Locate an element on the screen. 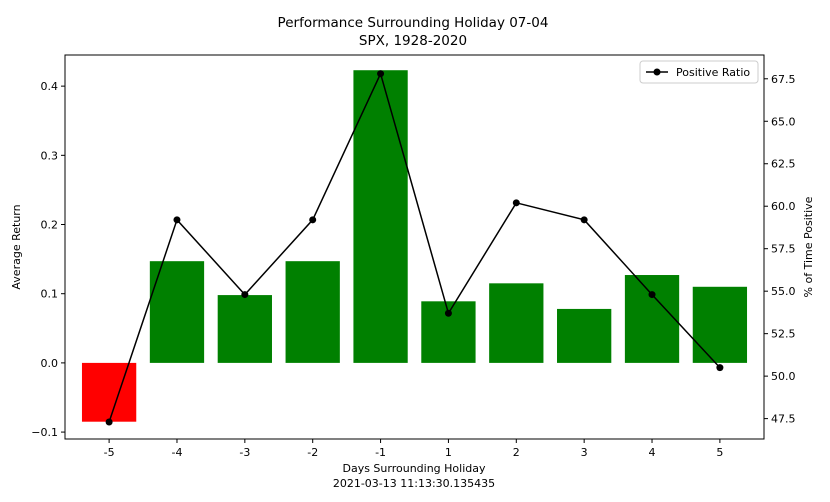 The height and width of the screenshot is (502, 830). x-axis-label: Days Surrounding Holiday is located at coordinates (414, 468).